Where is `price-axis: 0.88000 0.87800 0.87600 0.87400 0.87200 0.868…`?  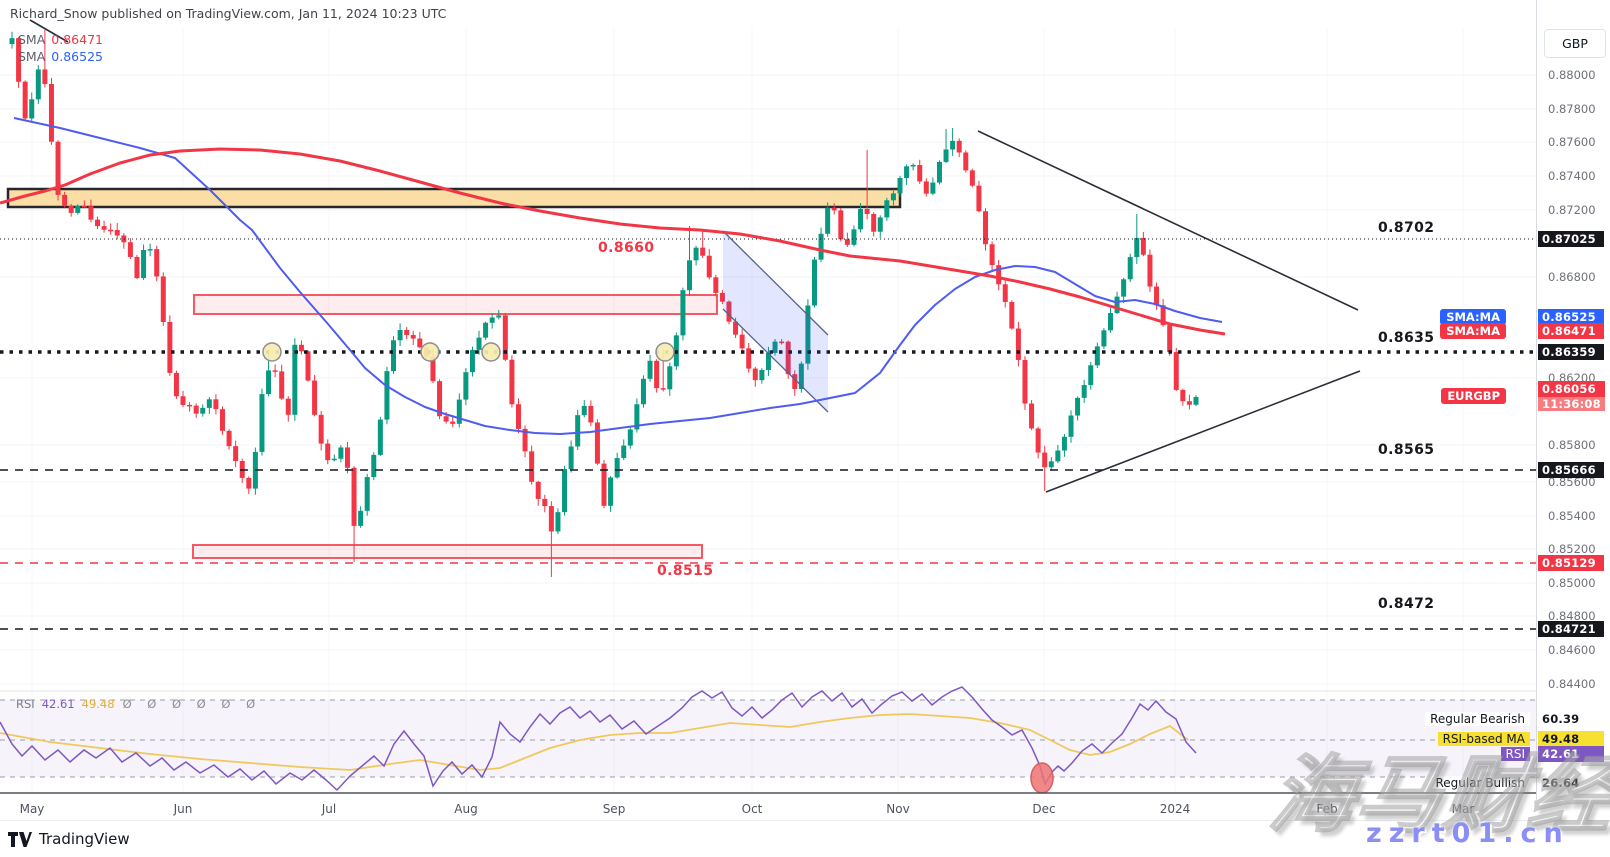 price-axis: 0.88000 0.87800 0.87600 0.87400 0.87200 0.868… is located at coordinates (1573, 400).